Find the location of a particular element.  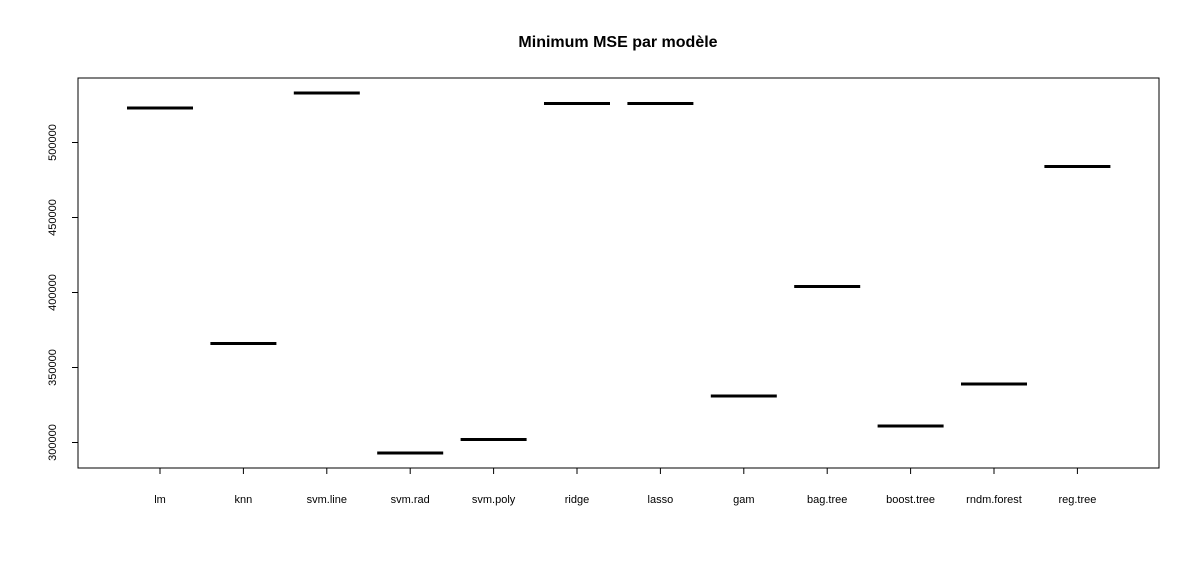

y-tick-label: 450000 is located at coordinates (53, 217).